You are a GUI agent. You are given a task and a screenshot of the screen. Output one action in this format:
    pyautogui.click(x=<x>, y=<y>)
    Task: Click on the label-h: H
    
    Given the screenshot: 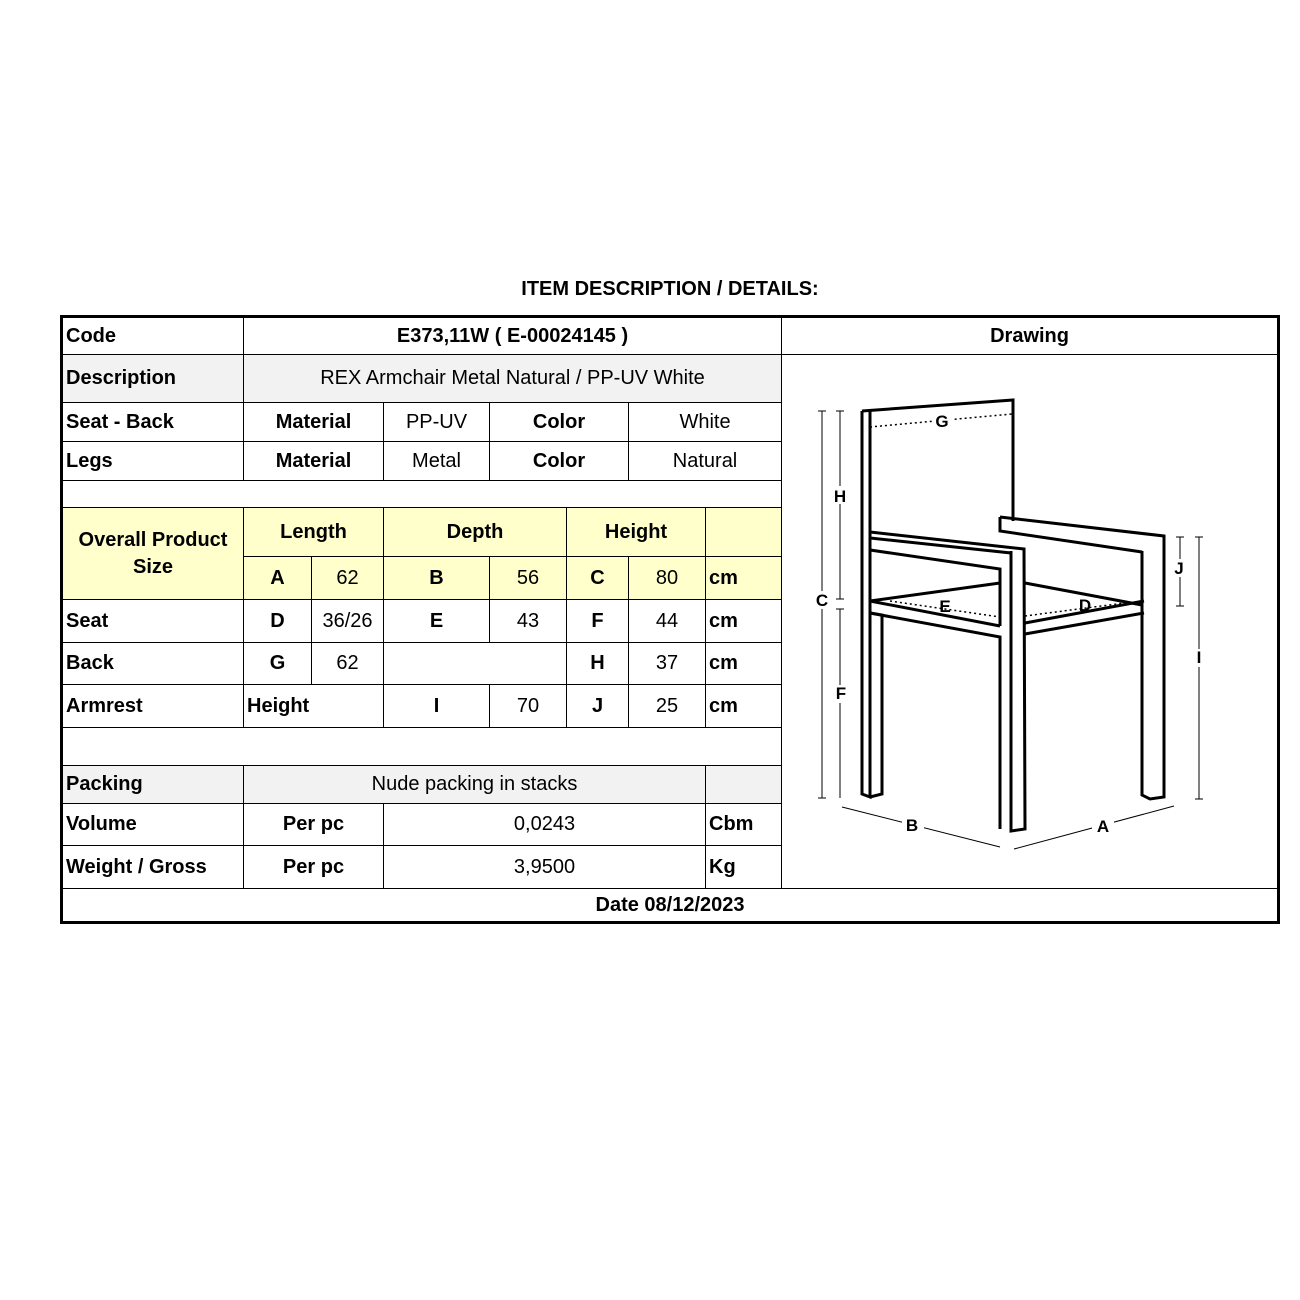 What is the action you would take?
    pyautogui.click(x=840, y=496)
    